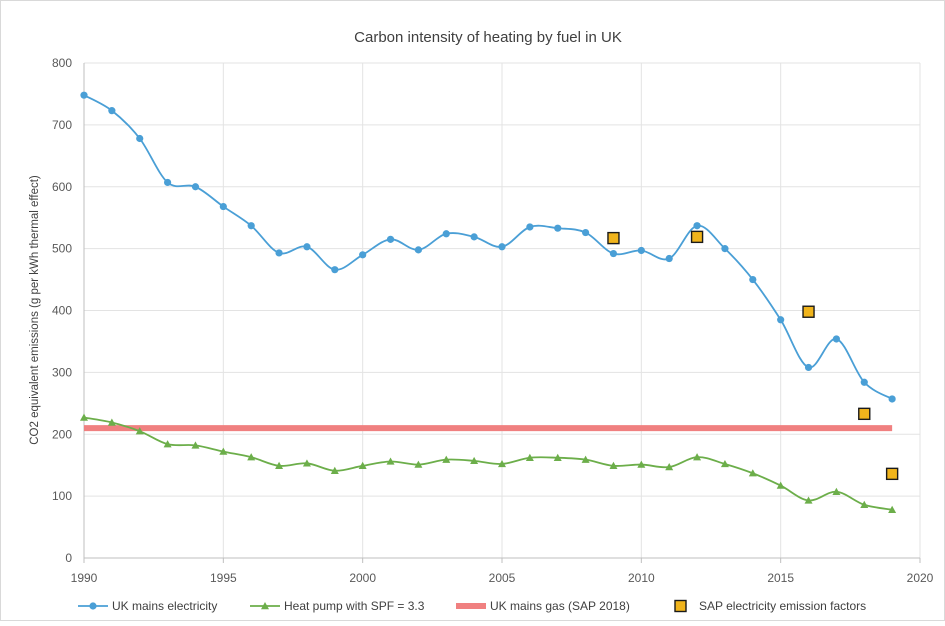  Describe the element at coordinates (502, 578) in the screenshot. I see `x-tick-label: 2005` at that location.